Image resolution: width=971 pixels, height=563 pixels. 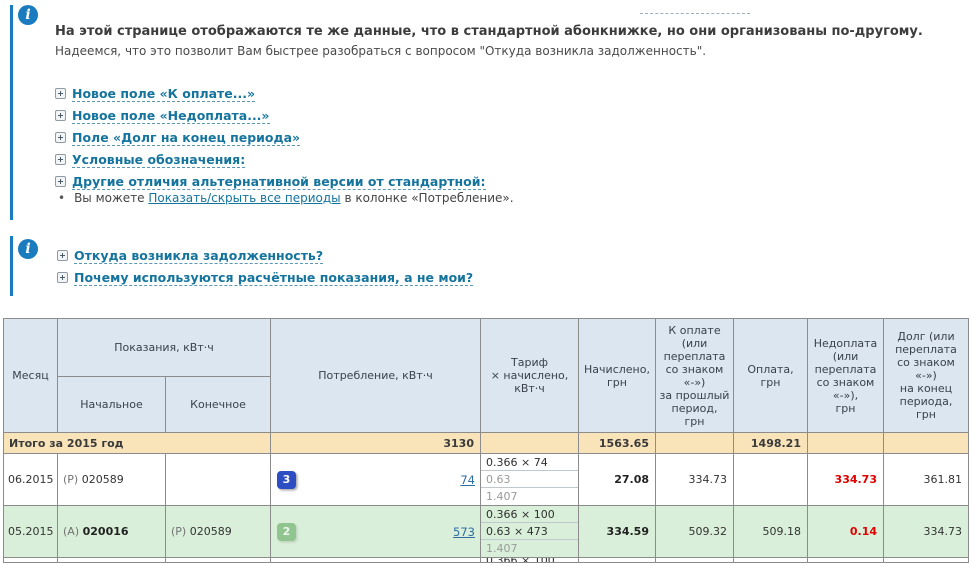 I want to click on col-header-readings-group: Показания, кВт·ч, so click(x=164, y=347).